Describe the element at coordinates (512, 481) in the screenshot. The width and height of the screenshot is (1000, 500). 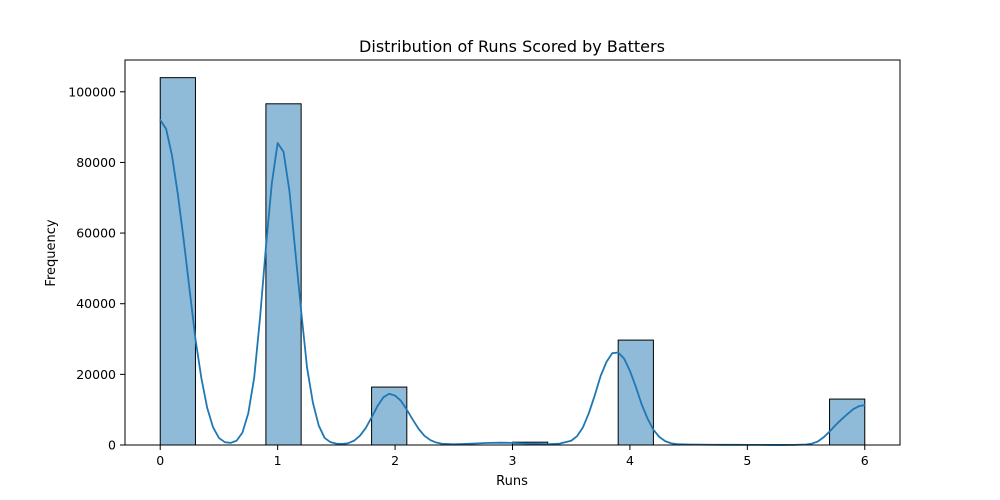
I see `x-axis-label: Runs` at that location.